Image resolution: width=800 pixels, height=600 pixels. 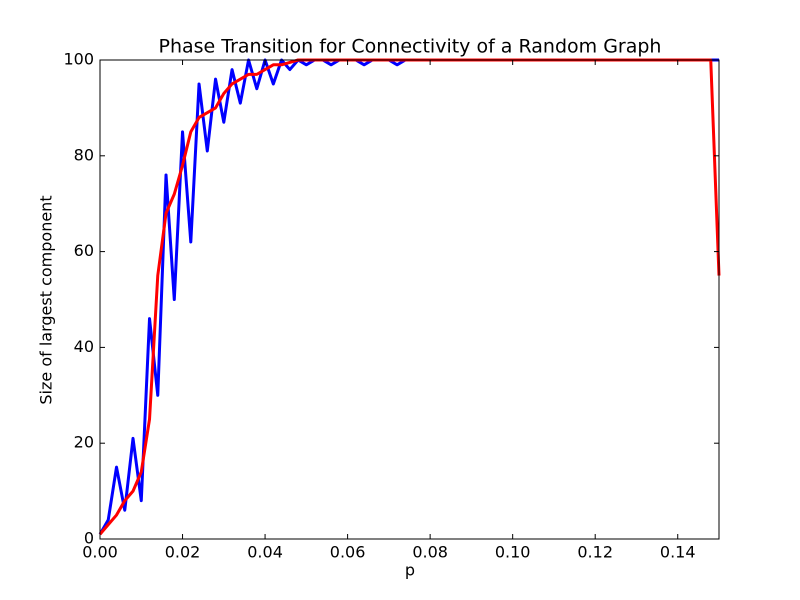 What do you see at coordinates (46, 299) in the screenshot?
I see `y-axis-label: Size of largest component` at bounding box center [46, 299].